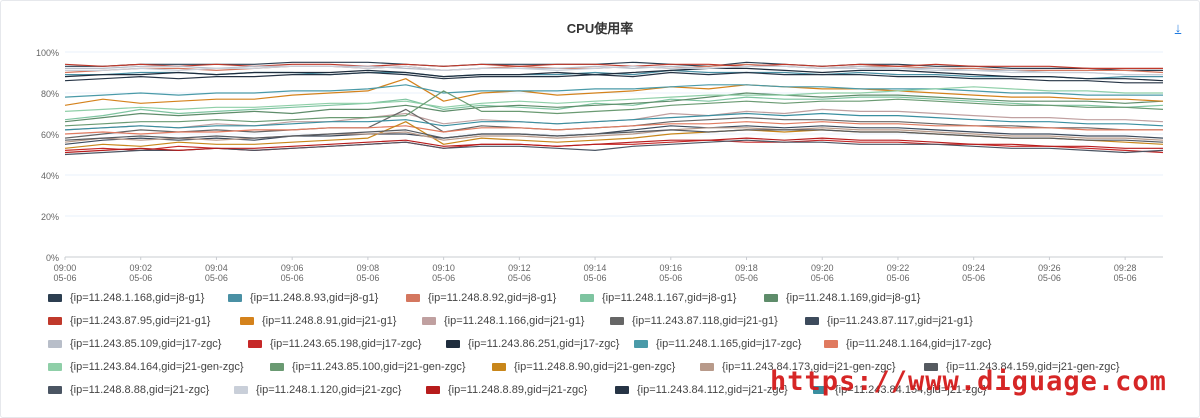 The width and height of the screenshot is (1200, 418). What do you see at coordinates (157, 367) in the screenshot?
I see `legend-label: {ip=11.243.84.164,gid=j21-gen-zgc}` at bounding box center [157, 367].